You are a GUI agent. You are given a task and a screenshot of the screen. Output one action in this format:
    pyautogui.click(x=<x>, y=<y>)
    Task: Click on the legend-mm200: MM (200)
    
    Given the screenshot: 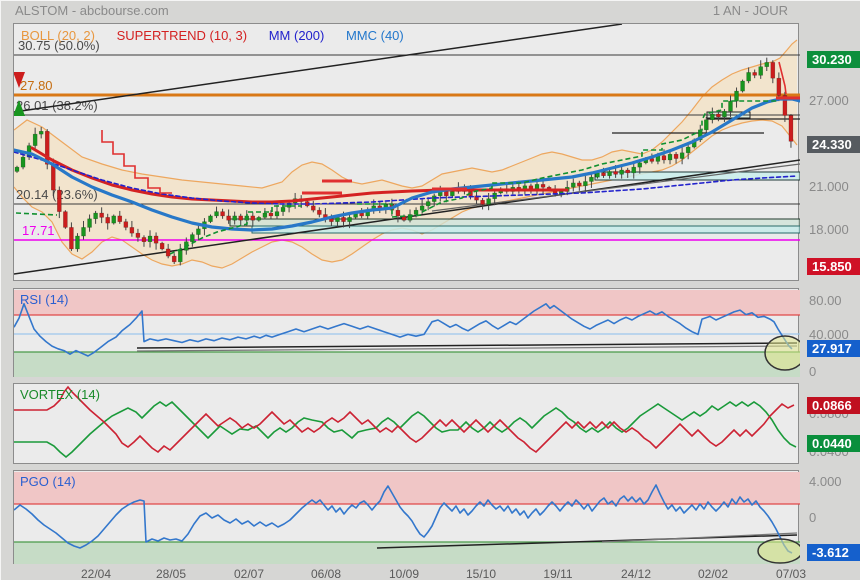 What is the action you would take?
    pyautogui.click(x=296, y=35)
    